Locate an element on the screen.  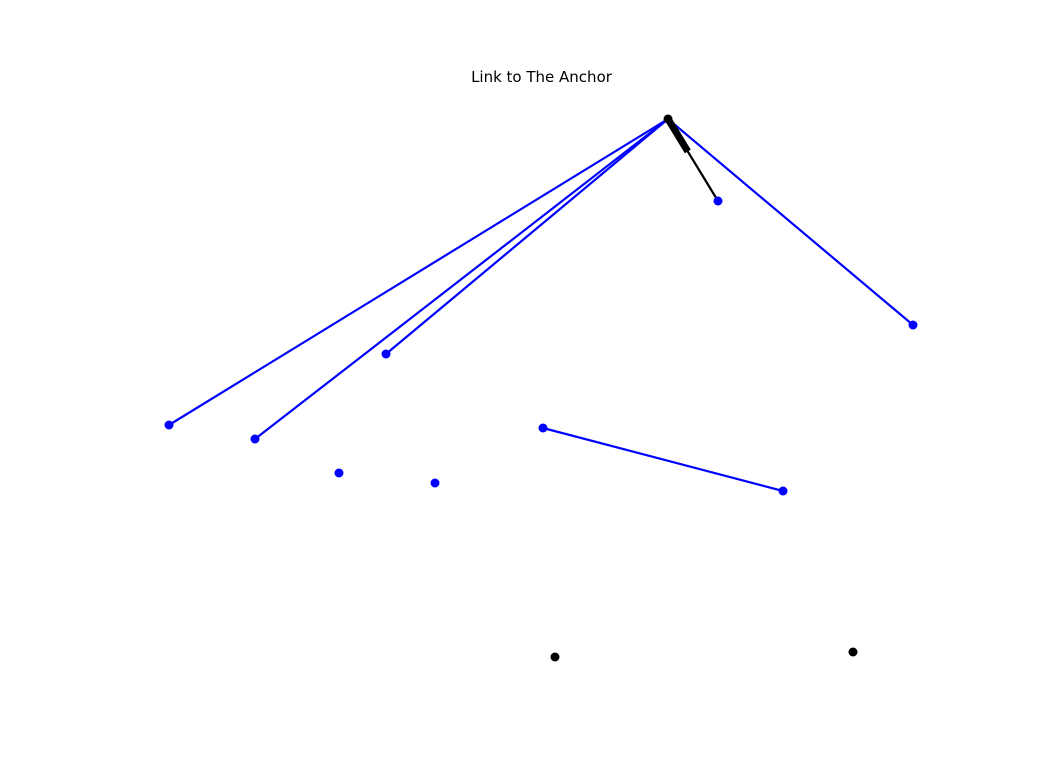
link-anchor-n3 is located at coordinates (527, 236).